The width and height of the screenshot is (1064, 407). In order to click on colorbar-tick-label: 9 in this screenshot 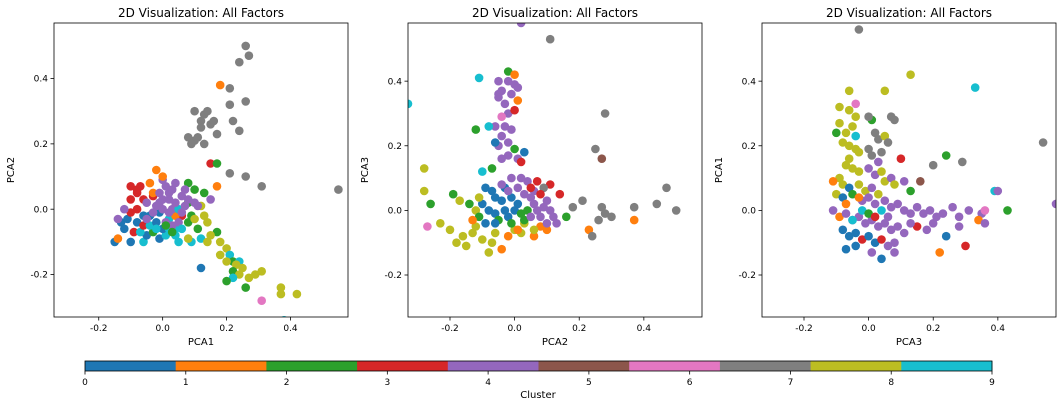, I will do `click(992, 383)`.